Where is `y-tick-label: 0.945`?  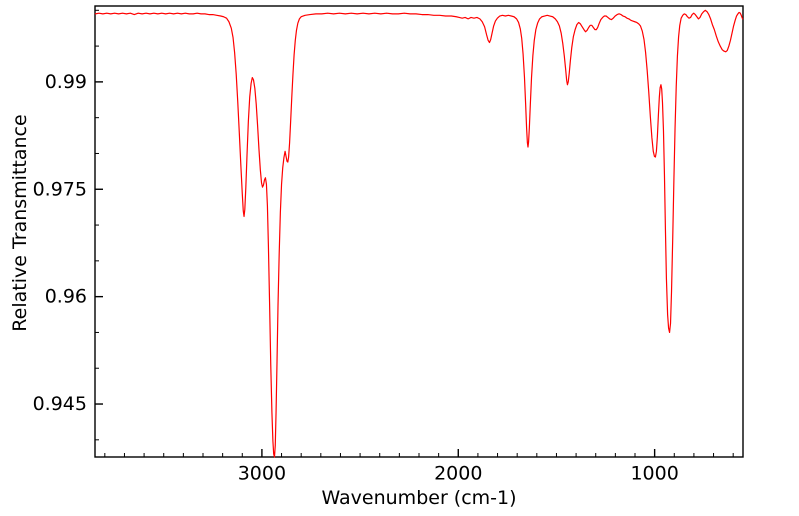
y-tick-label: 0.945 is located at coordinates (60, 404).